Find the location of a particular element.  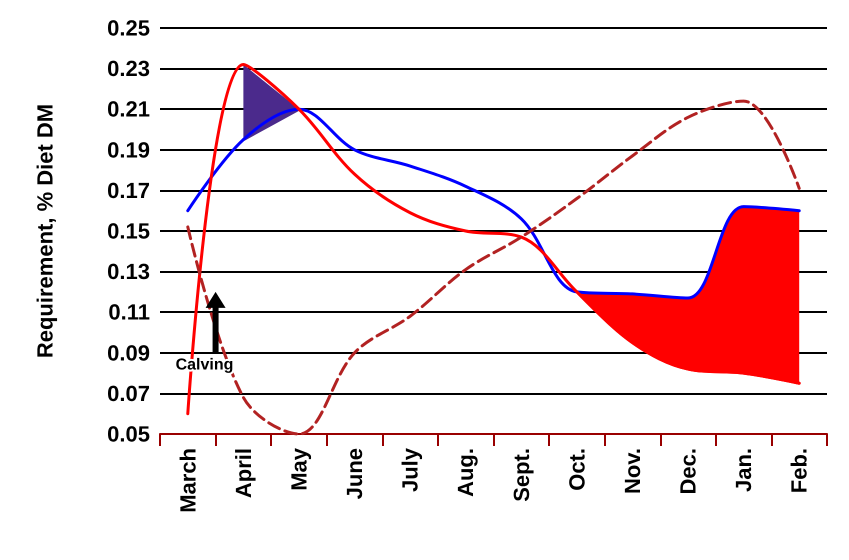

y-tick-label: 0.05 is located at coordinates (128, 434).